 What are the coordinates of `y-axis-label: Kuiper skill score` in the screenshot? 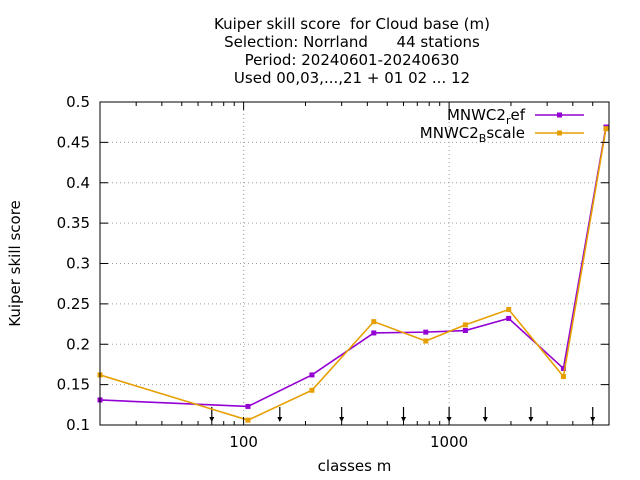 It's located at (15, 263).